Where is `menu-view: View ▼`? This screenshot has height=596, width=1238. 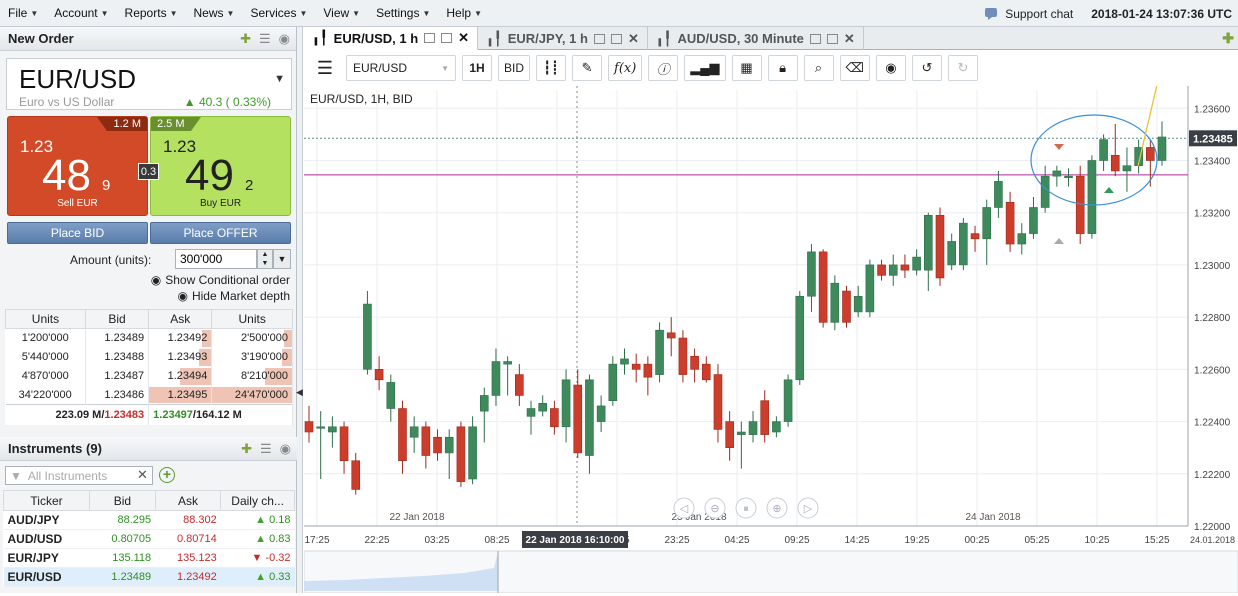
menu-view: View ▼ is located at coordinates (342, 13).